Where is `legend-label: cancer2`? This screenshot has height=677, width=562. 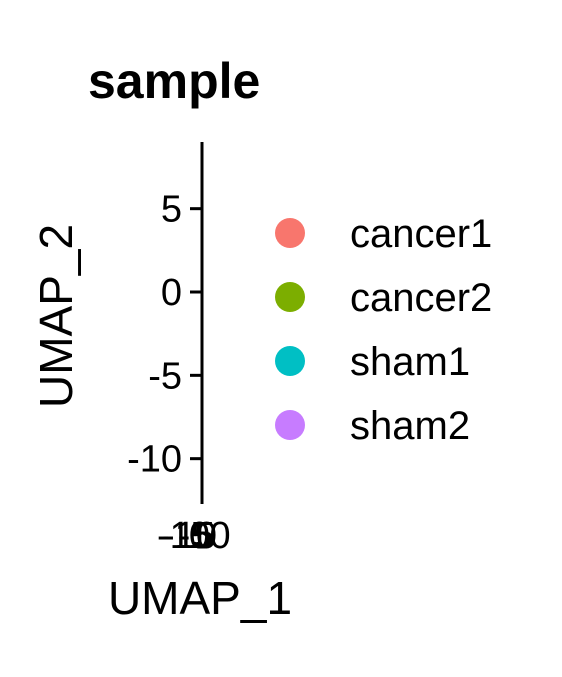 legend-label: cancer2 is located at coordinates (421, 298).